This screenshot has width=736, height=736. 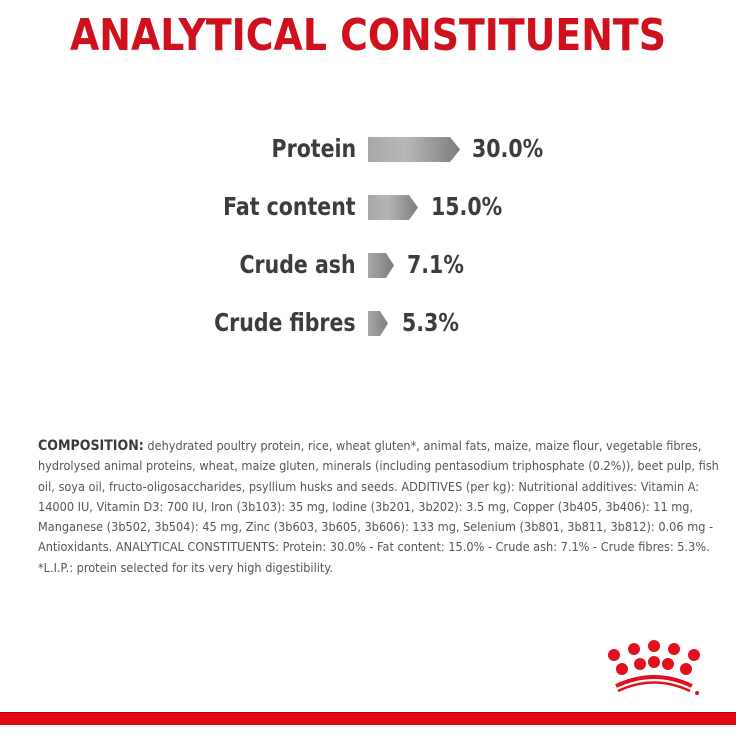 What do you see at coordinates (285, 322) in the screenshot?
I see `row-label: Crude fibres` at bounding box center [285, 322].